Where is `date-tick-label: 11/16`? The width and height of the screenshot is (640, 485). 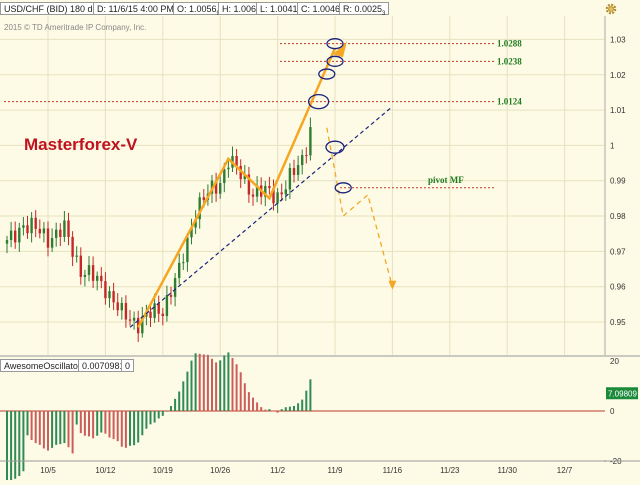
date-tick-label: 11/16 is located at coordinates (393, 470).